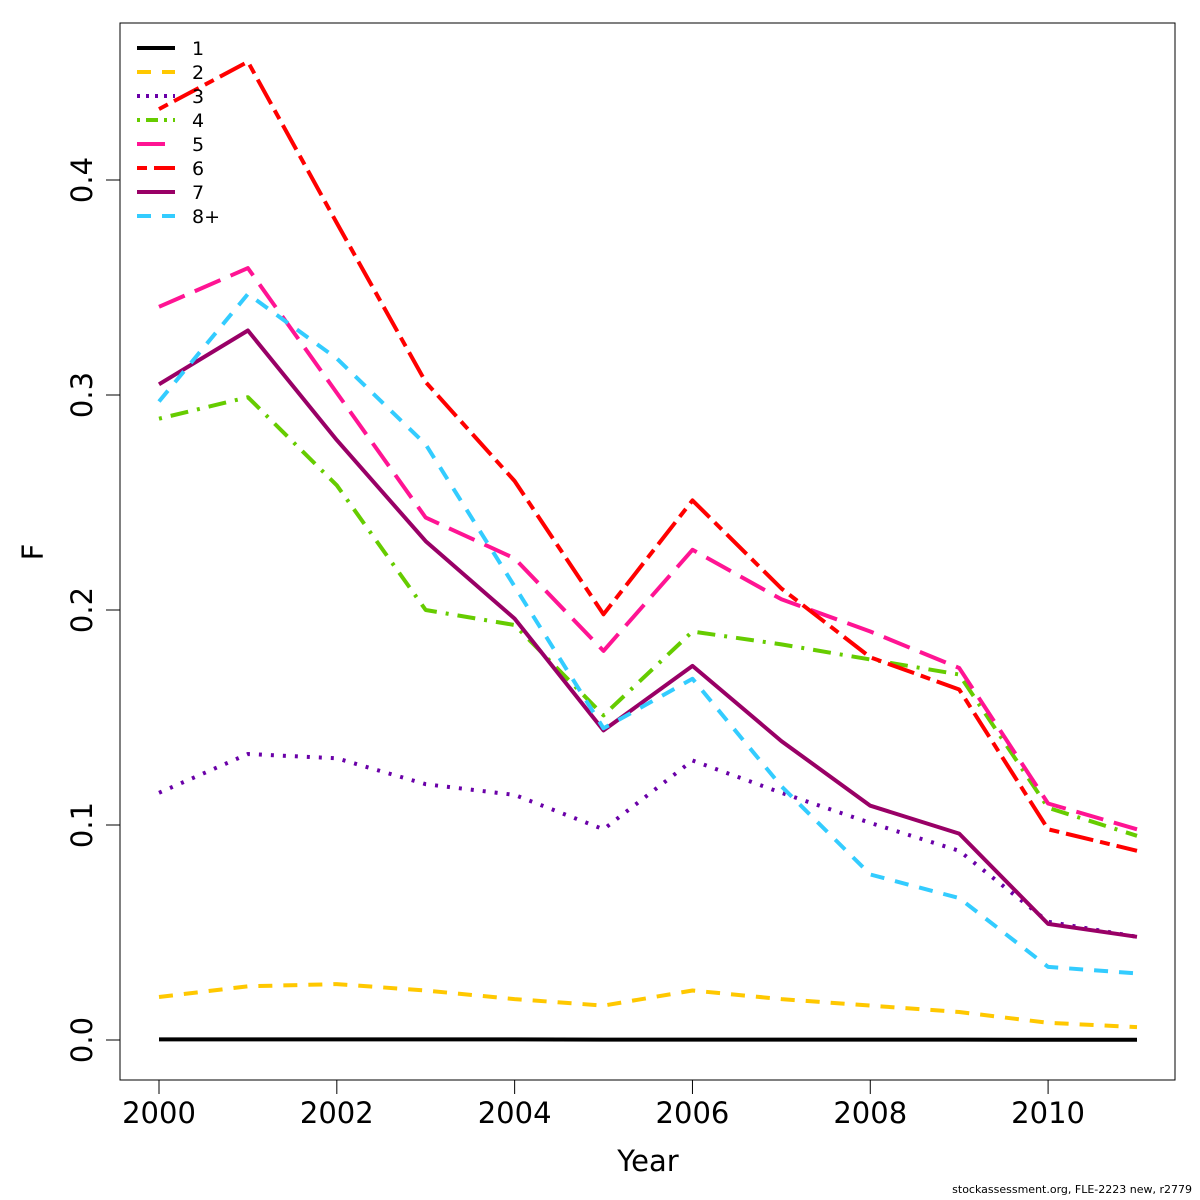  Describe the element at coordinates (647, 1161) in the screenshot. I see `x-axis-title: Year` at that location.